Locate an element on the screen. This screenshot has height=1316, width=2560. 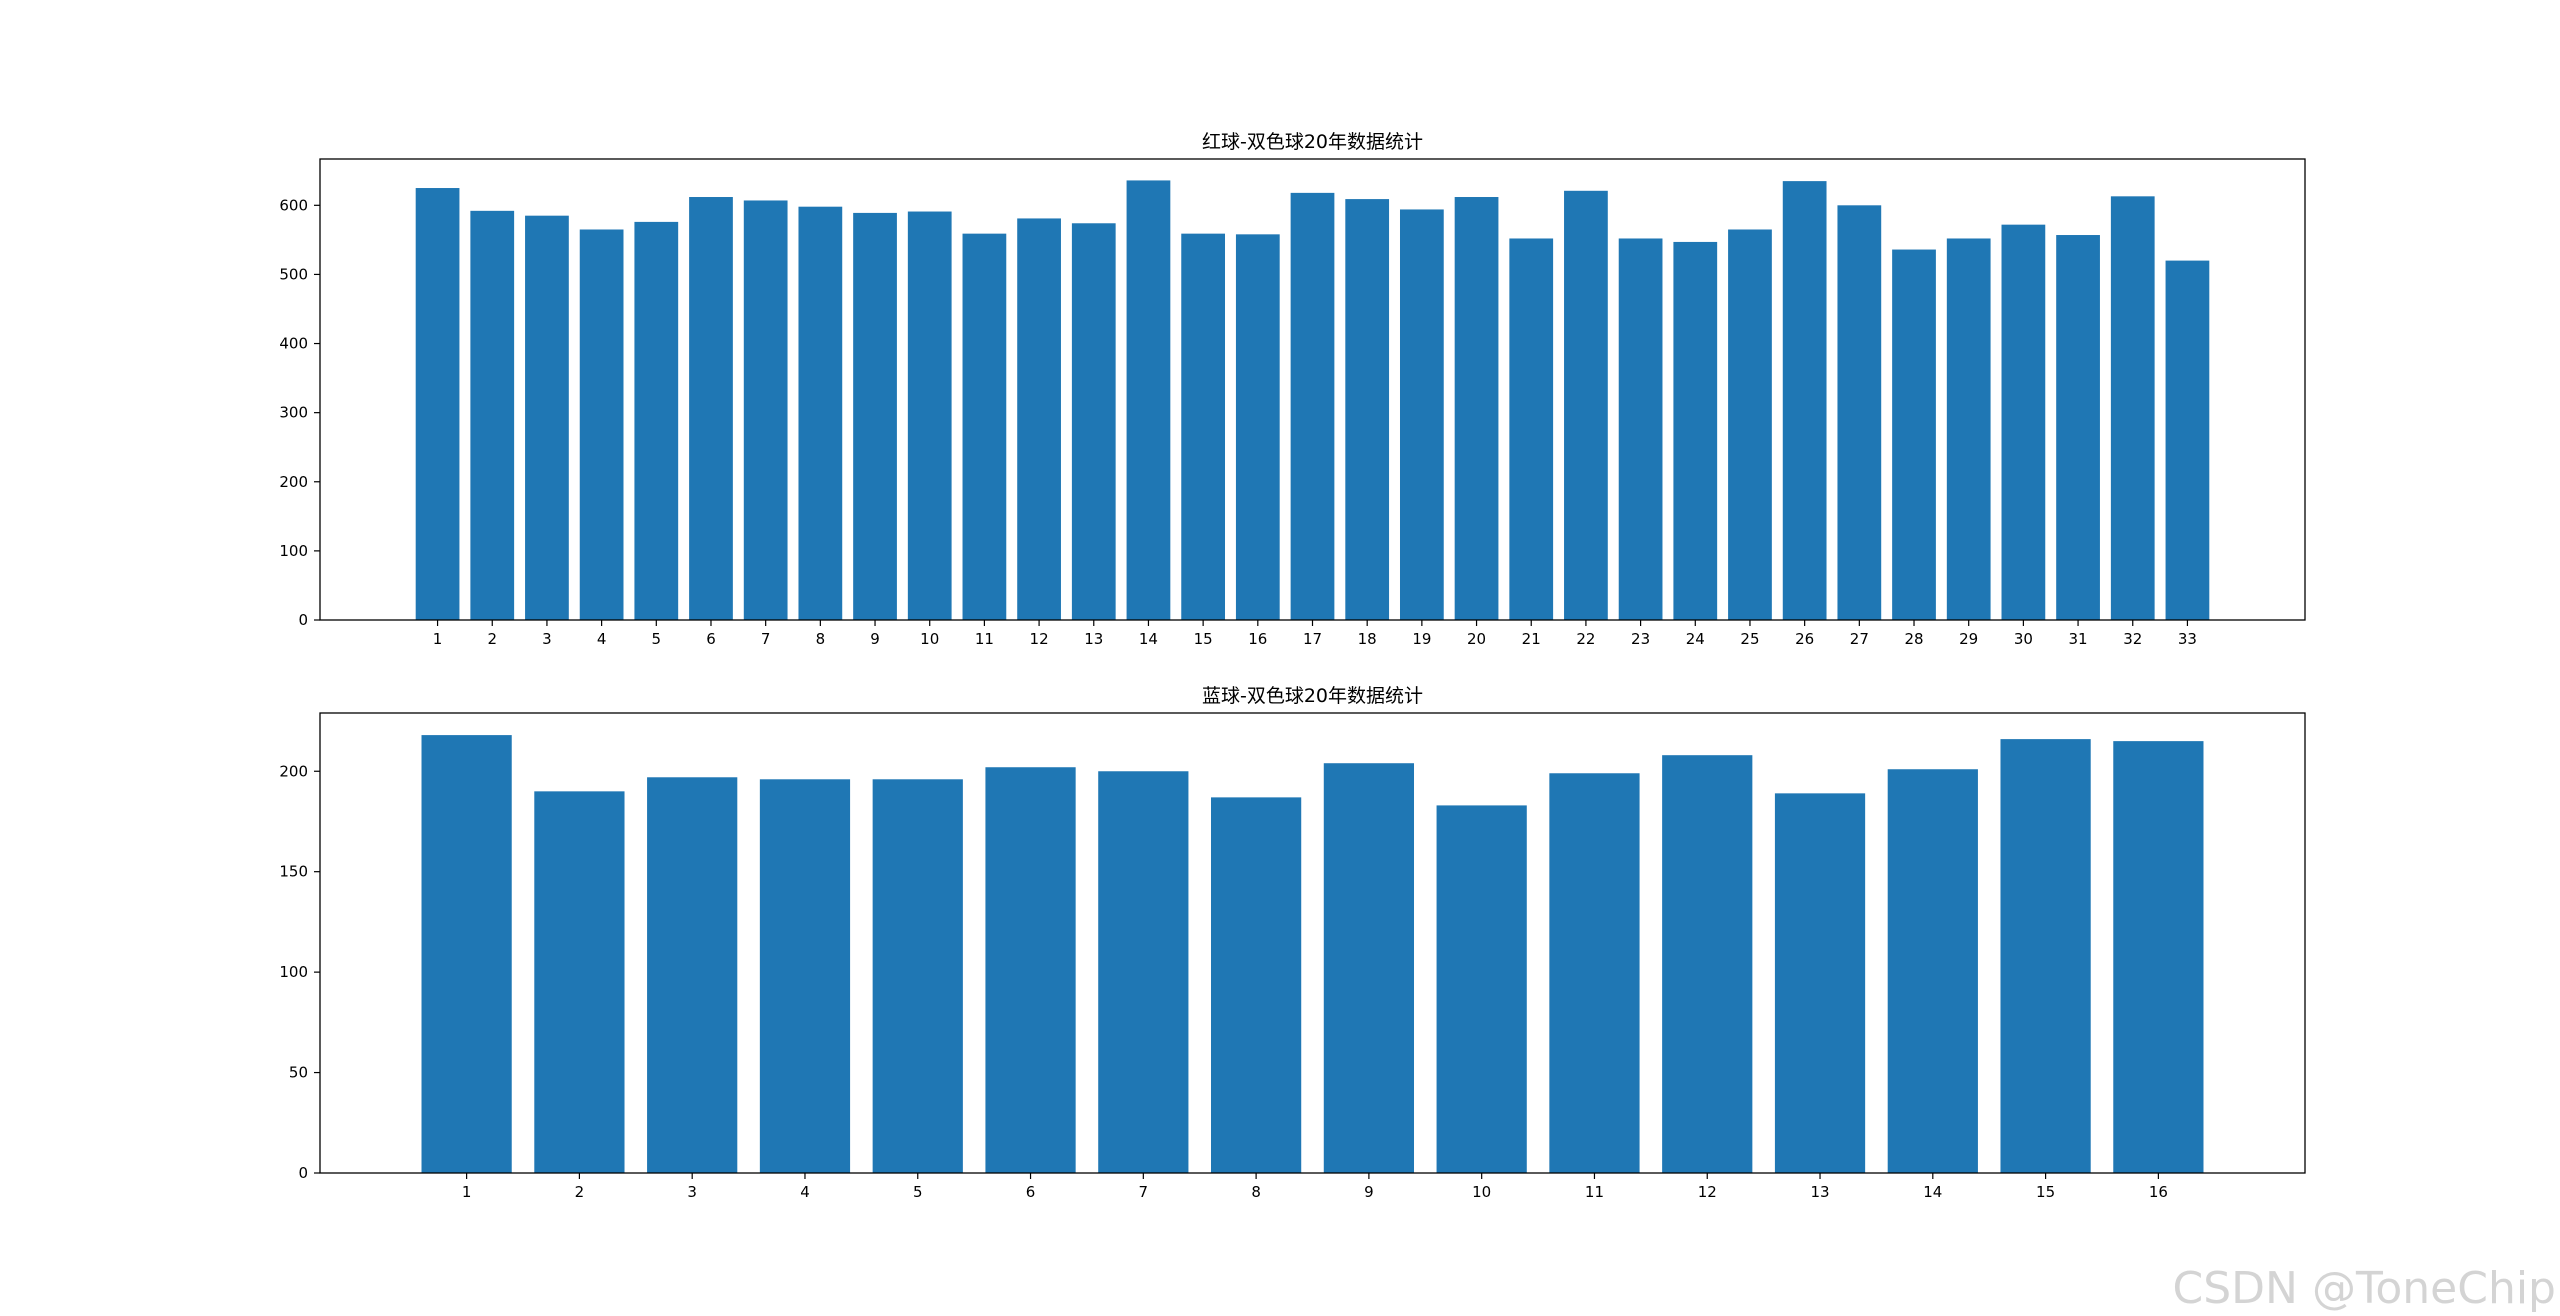
x-tick-label: 10 is located at coordinates (929, 639).